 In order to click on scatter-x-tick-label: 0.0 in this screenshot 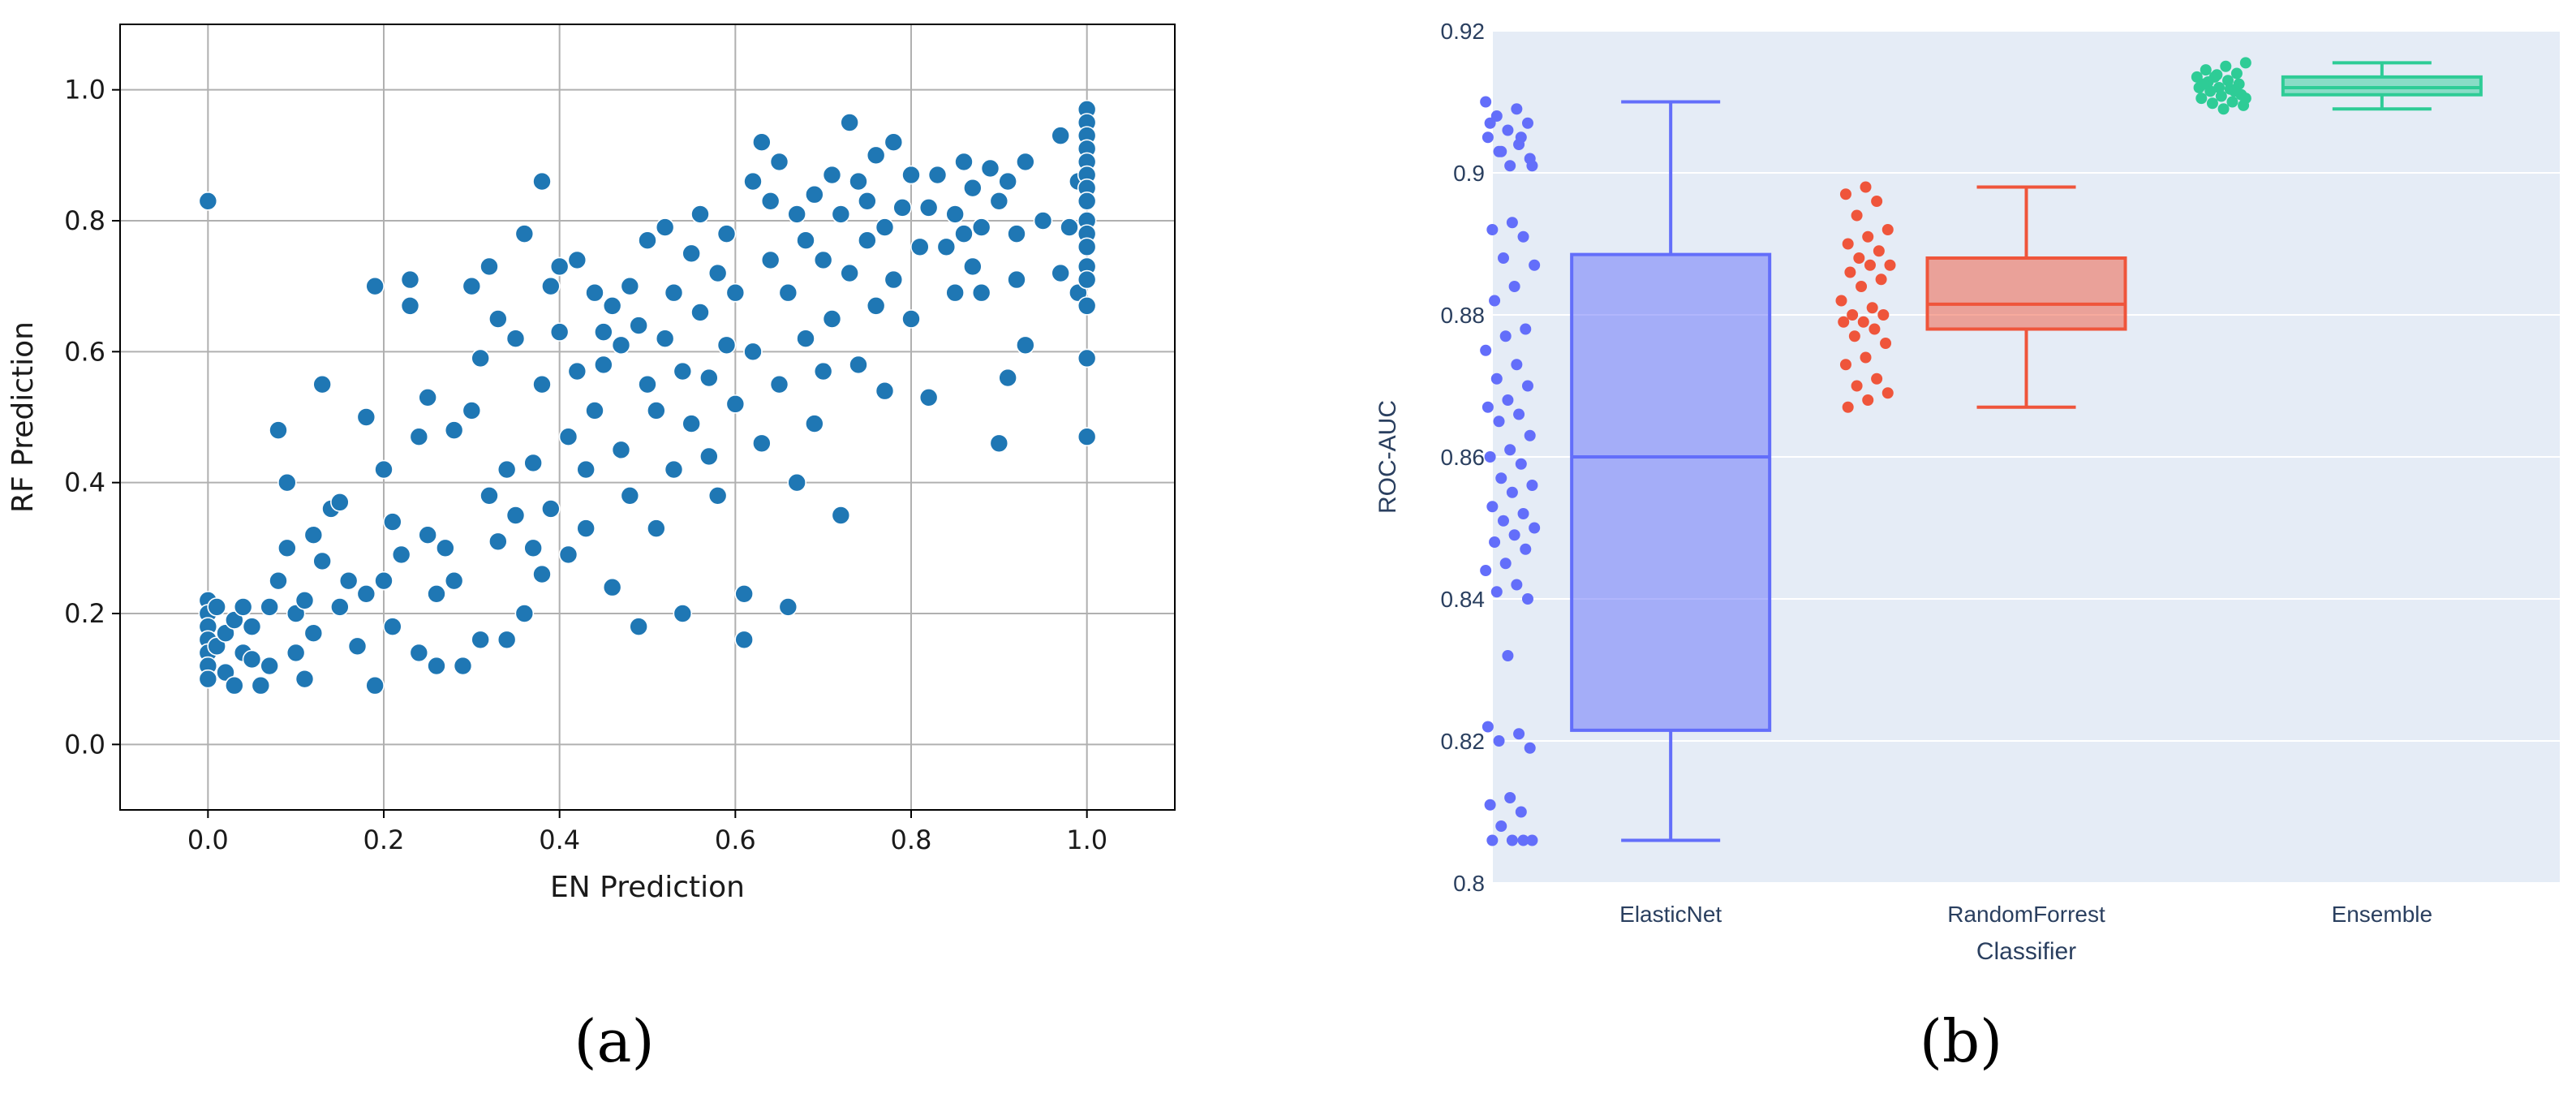, I will do `click(208, 840)`.